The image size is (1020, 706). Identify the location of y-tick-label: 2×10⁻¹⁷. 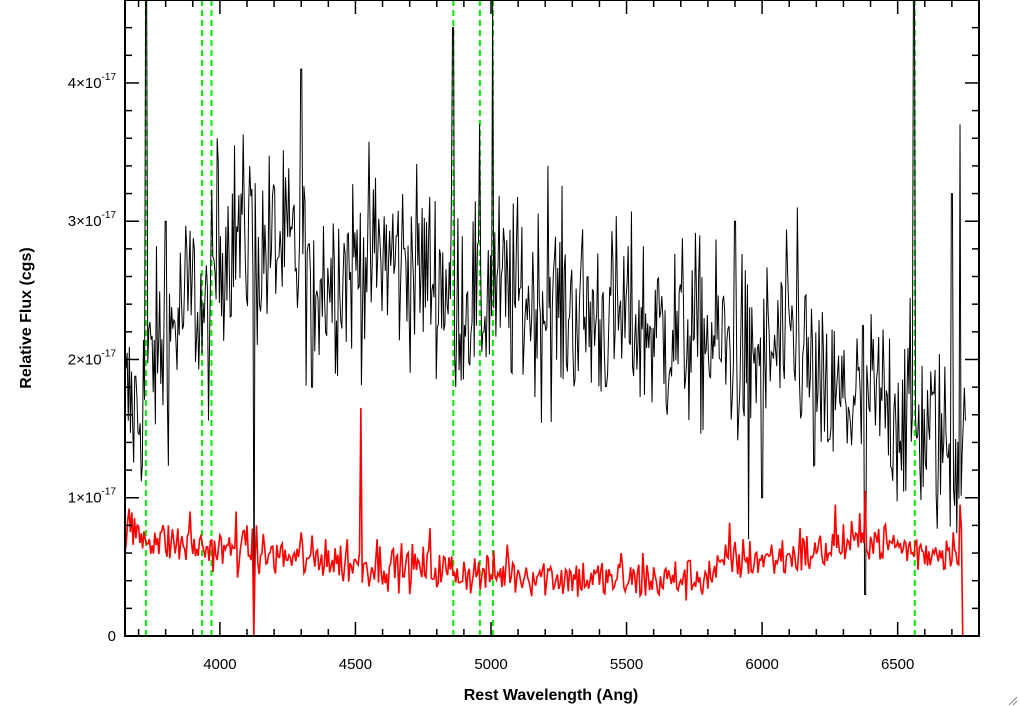
(92, 358).